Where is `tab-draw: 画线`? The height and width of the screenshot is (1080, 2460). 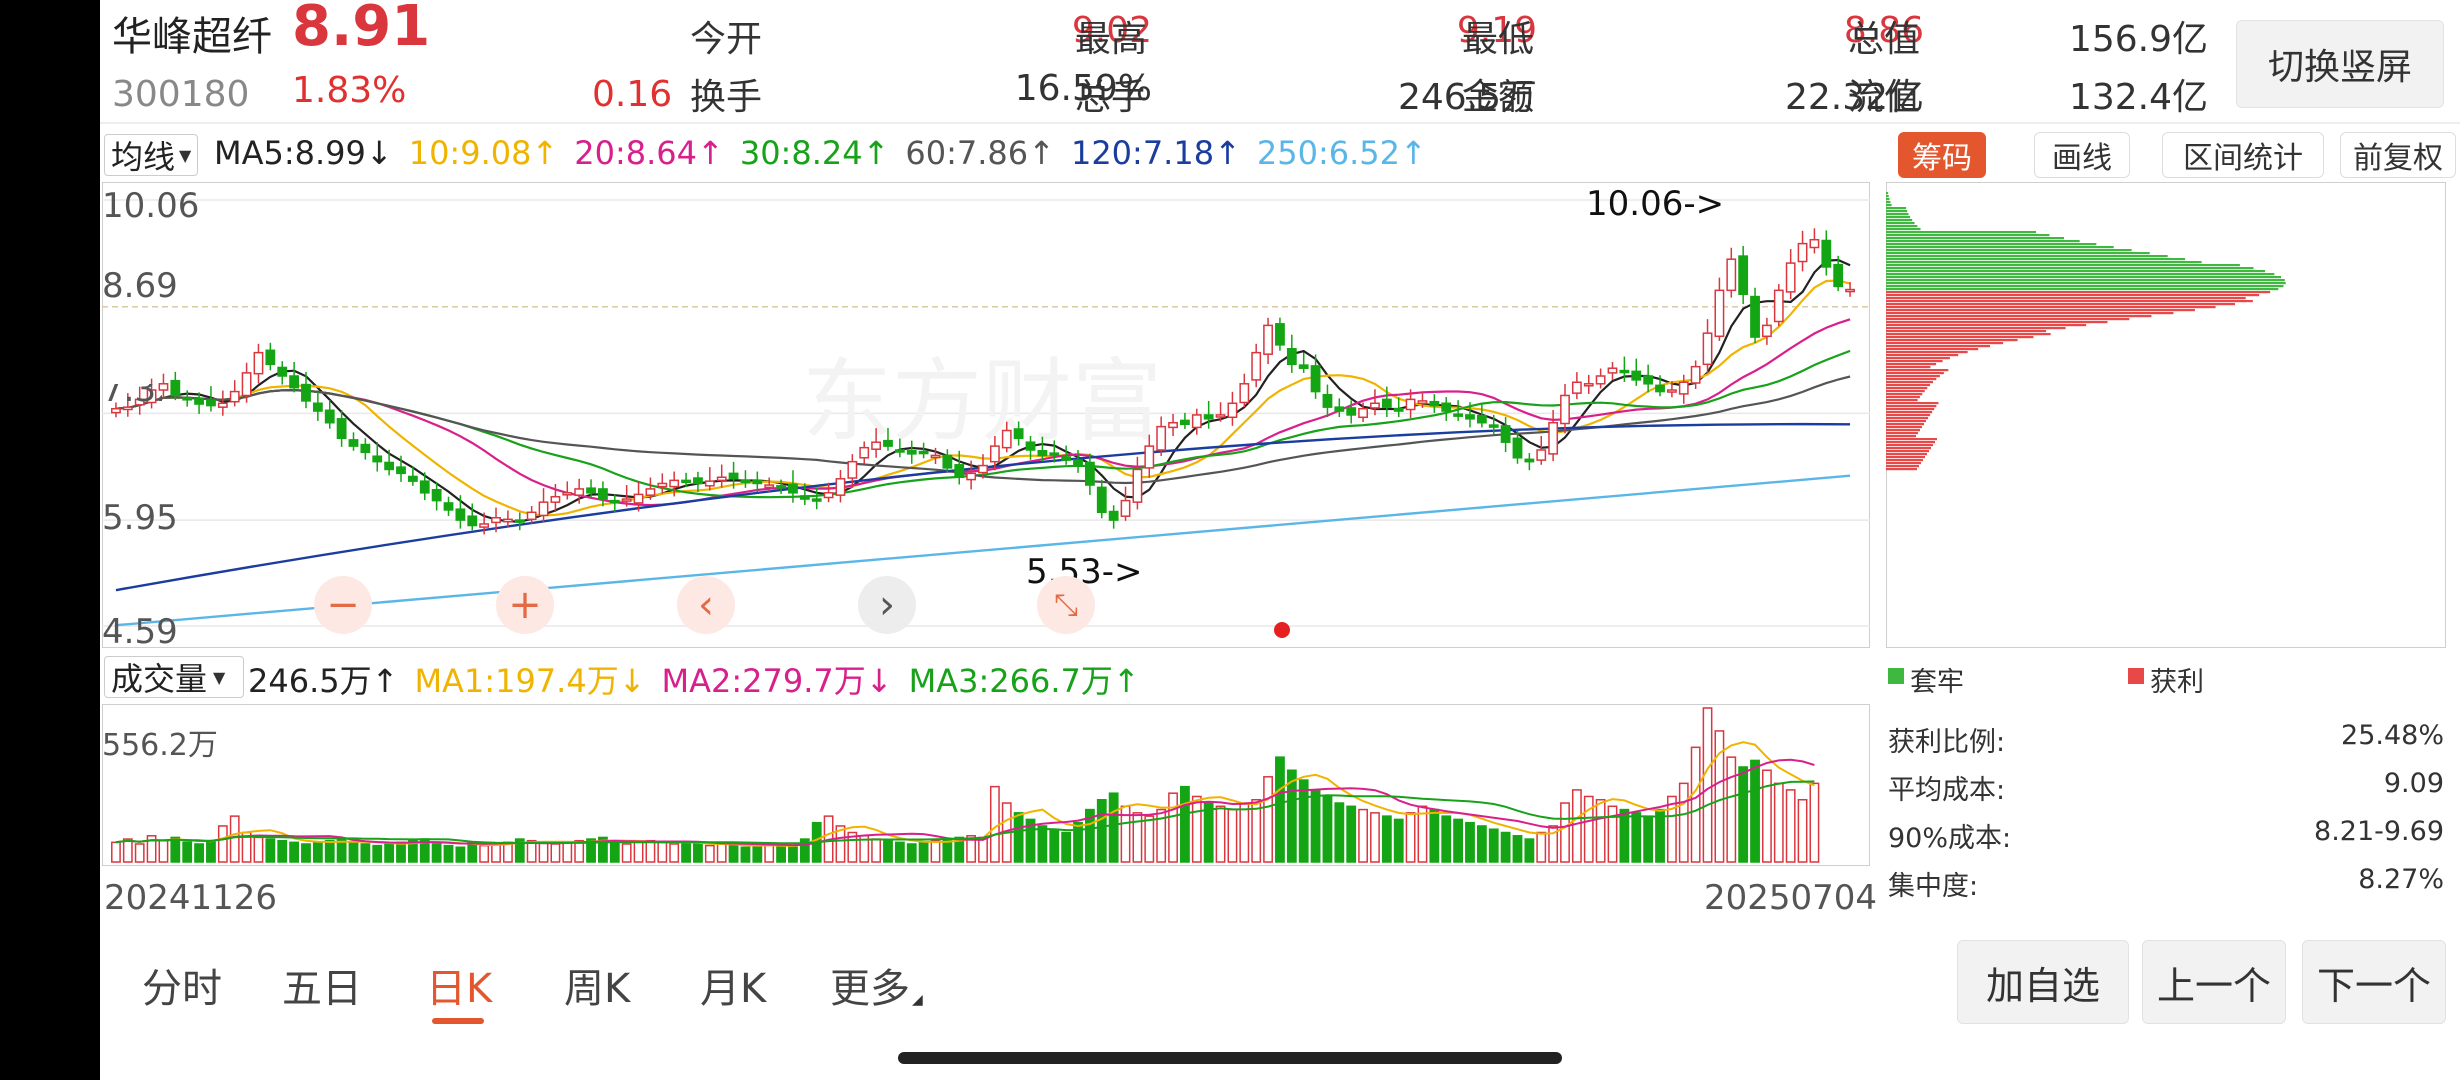 tab-draw: 画线 is located at coordinates (2082, 155).